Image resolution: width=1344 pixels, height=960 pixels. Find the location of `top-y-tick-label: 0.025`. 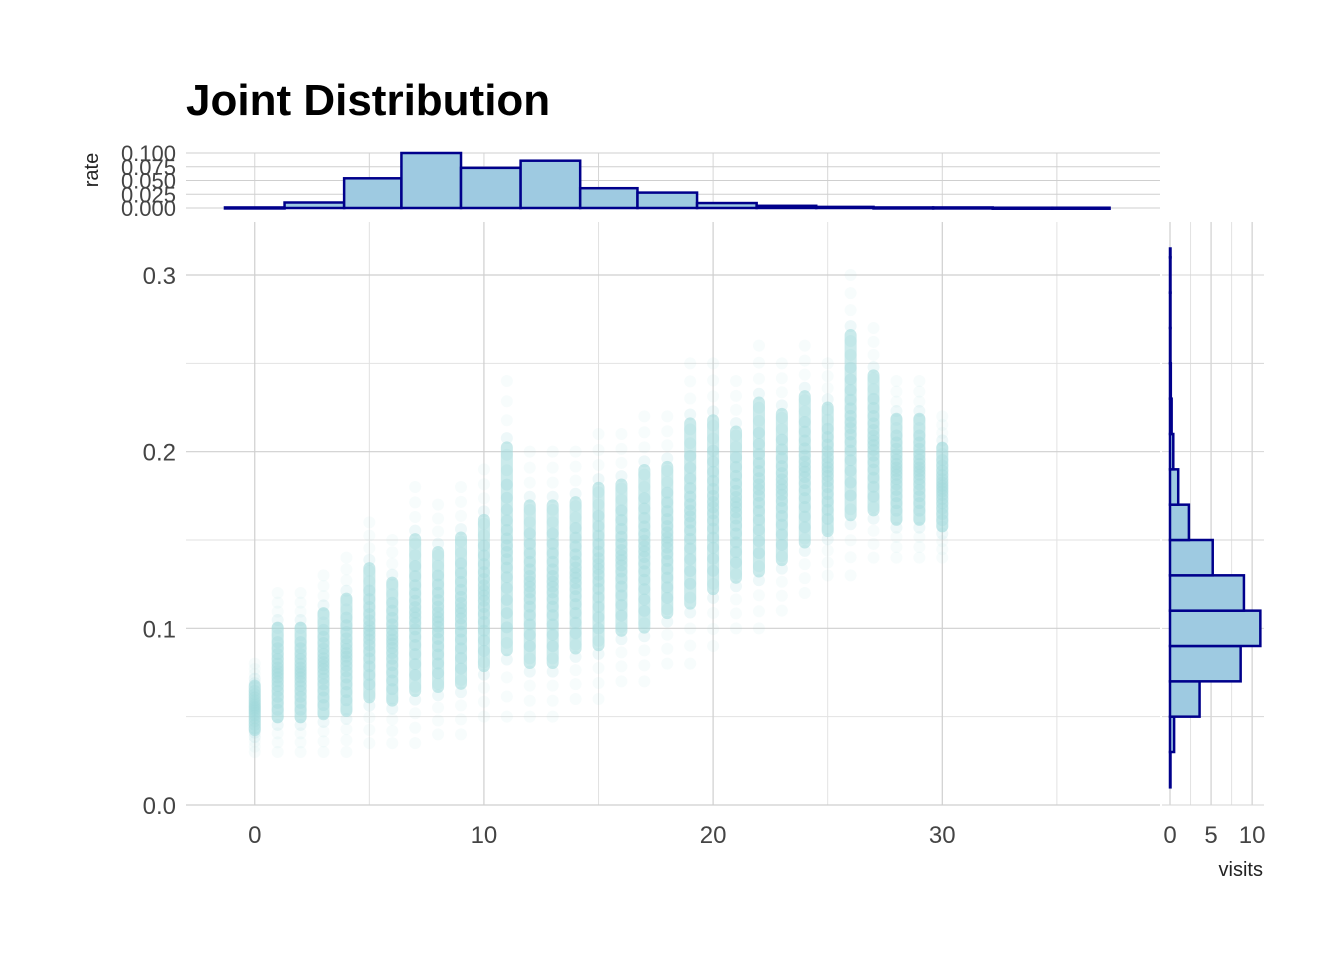

top-y-tick-label: 0.025 is located at coordinates (148, 194).